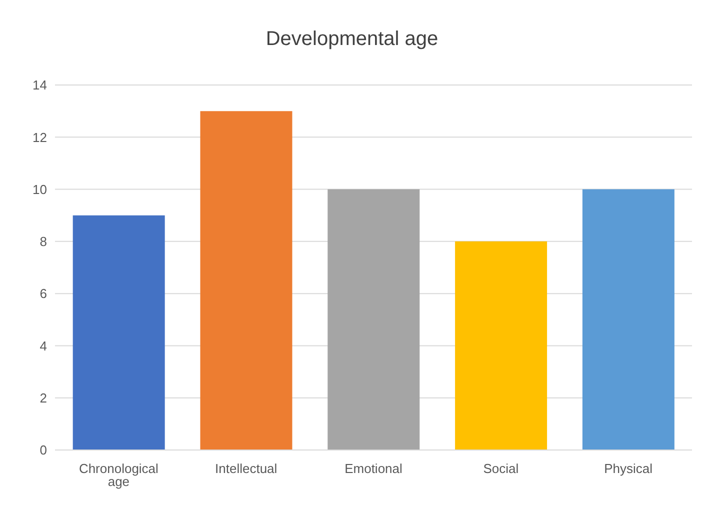  What do you see at coordinates (39, 189) in the screenshot?
I see `y-tick-label: 10` at bounding box center [39, 189].